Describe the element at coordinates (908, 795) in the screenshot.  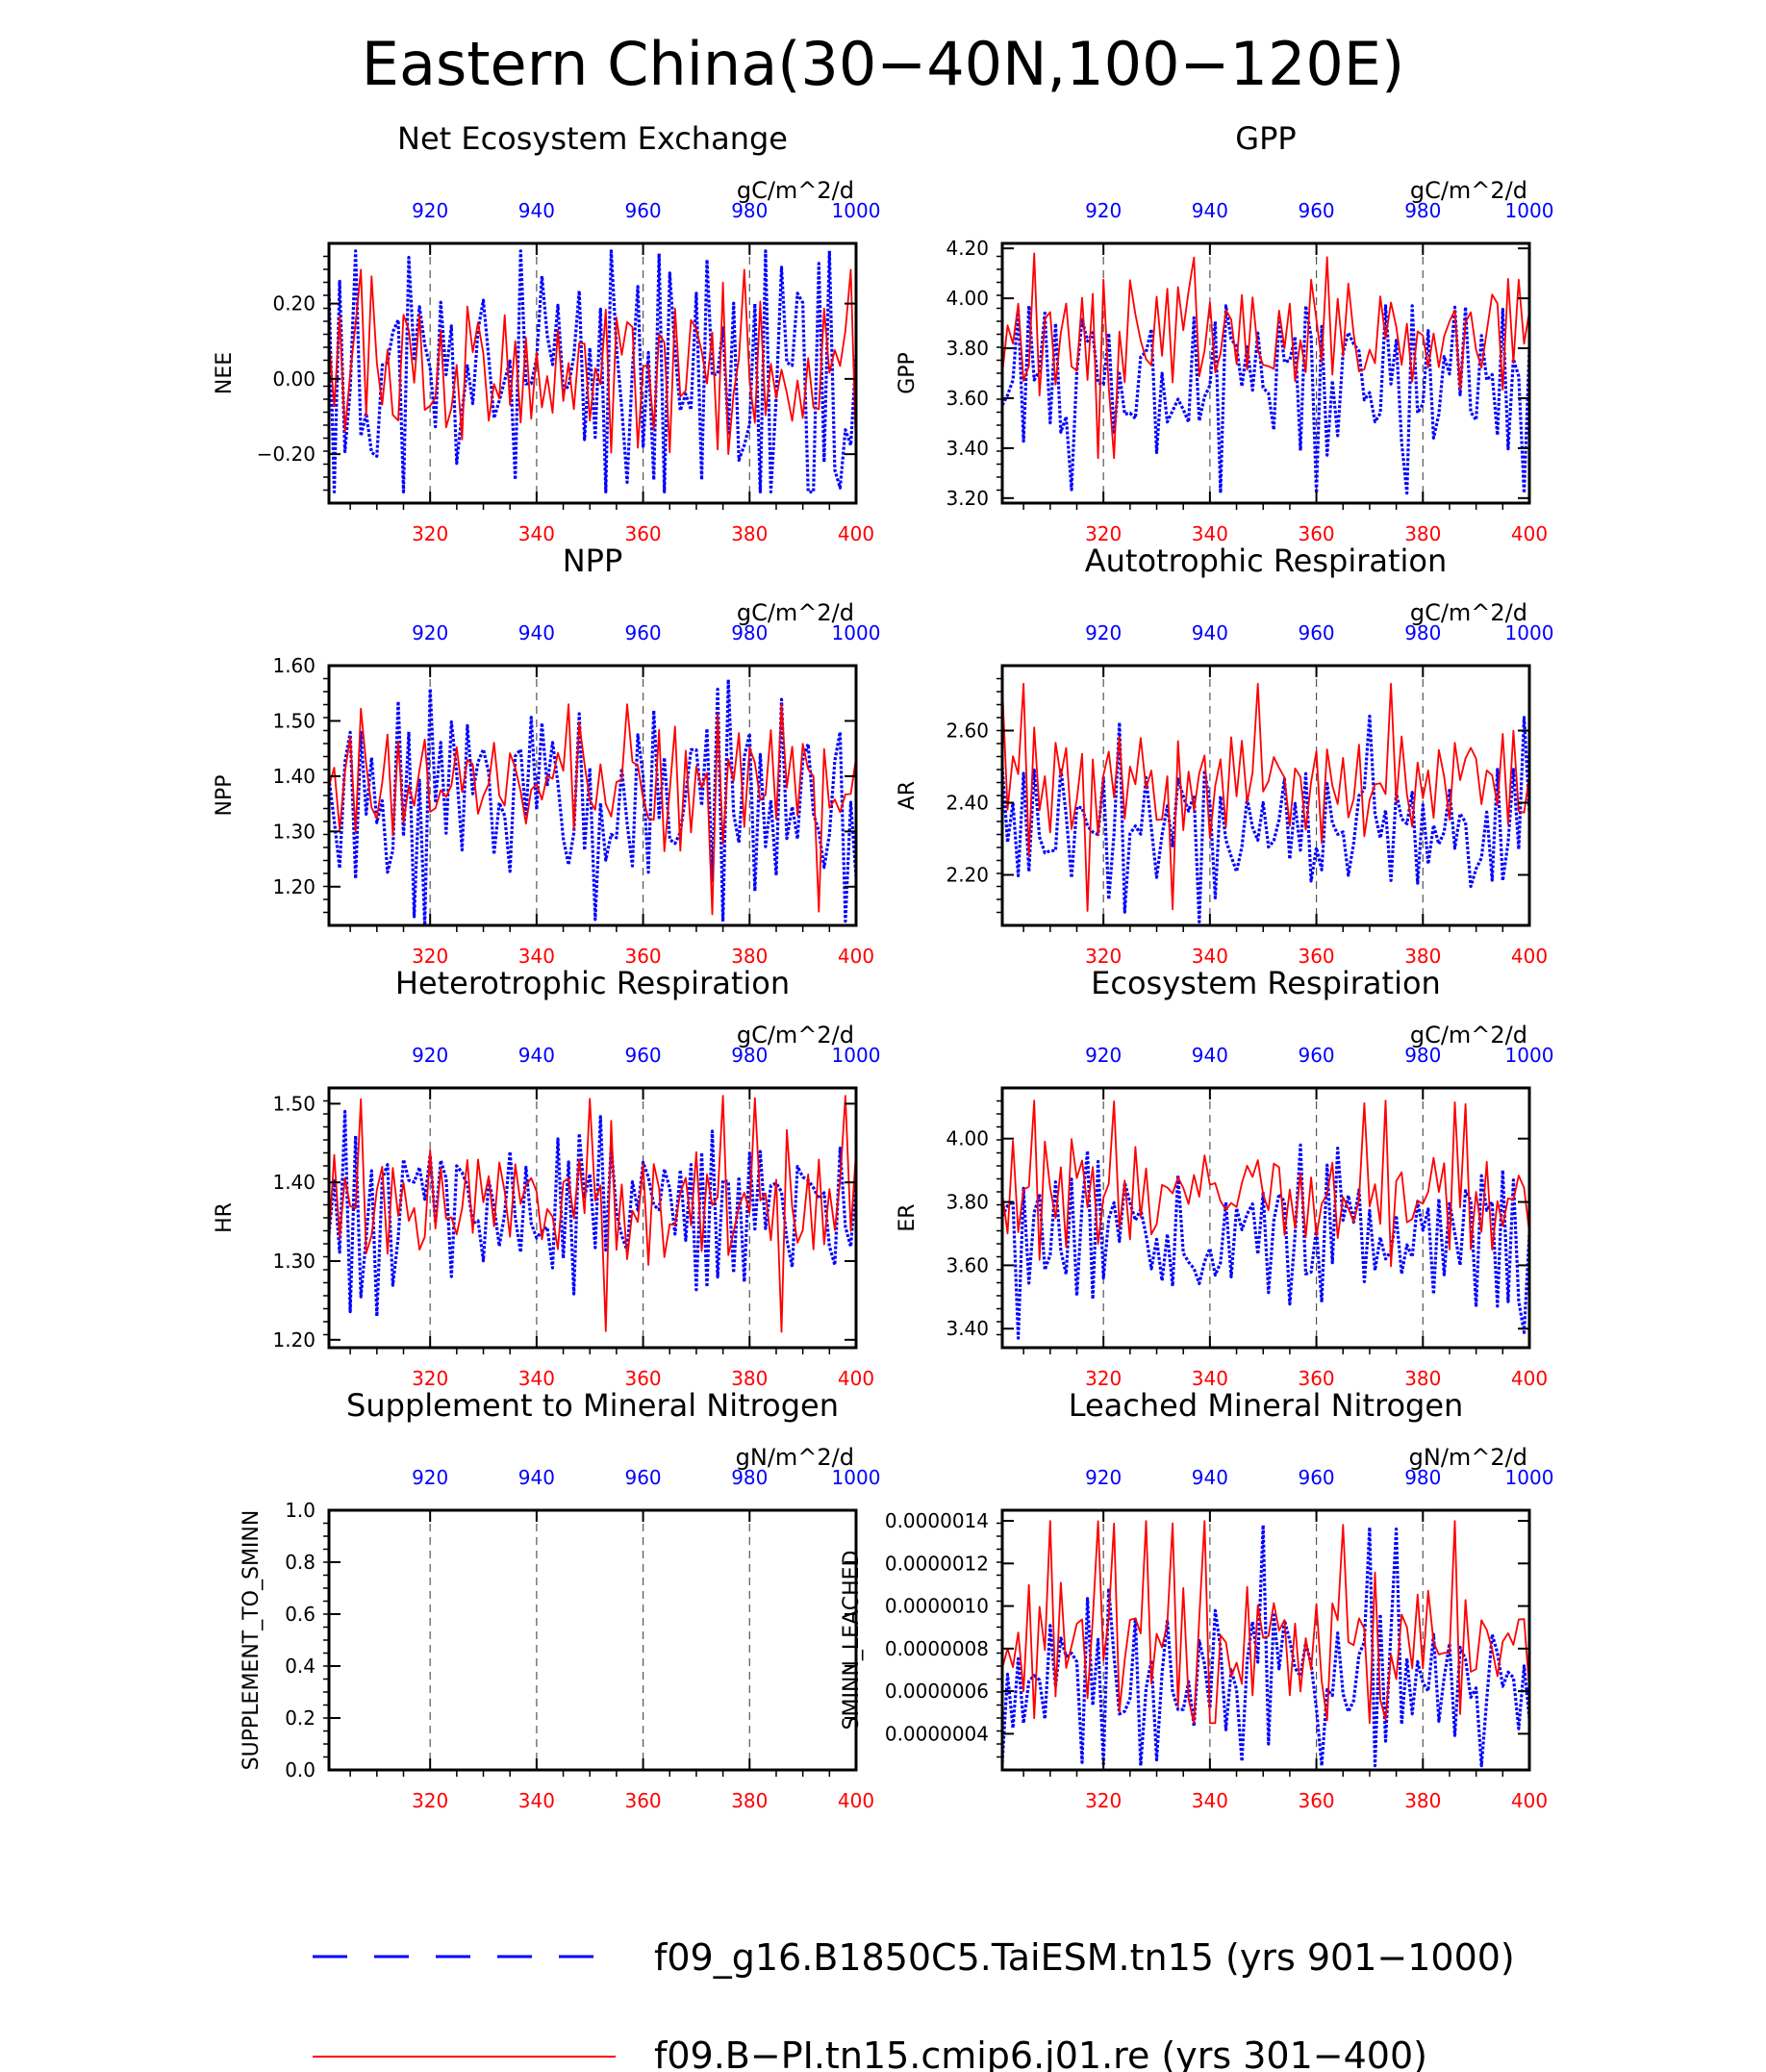
I see `y-axis-label: AR` at that location.